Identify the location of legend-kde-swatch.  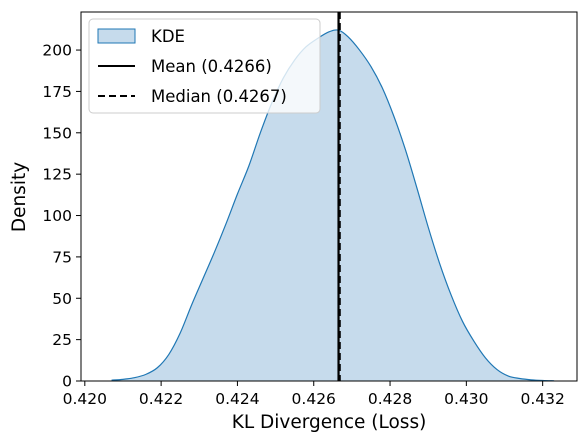
(116, 36).